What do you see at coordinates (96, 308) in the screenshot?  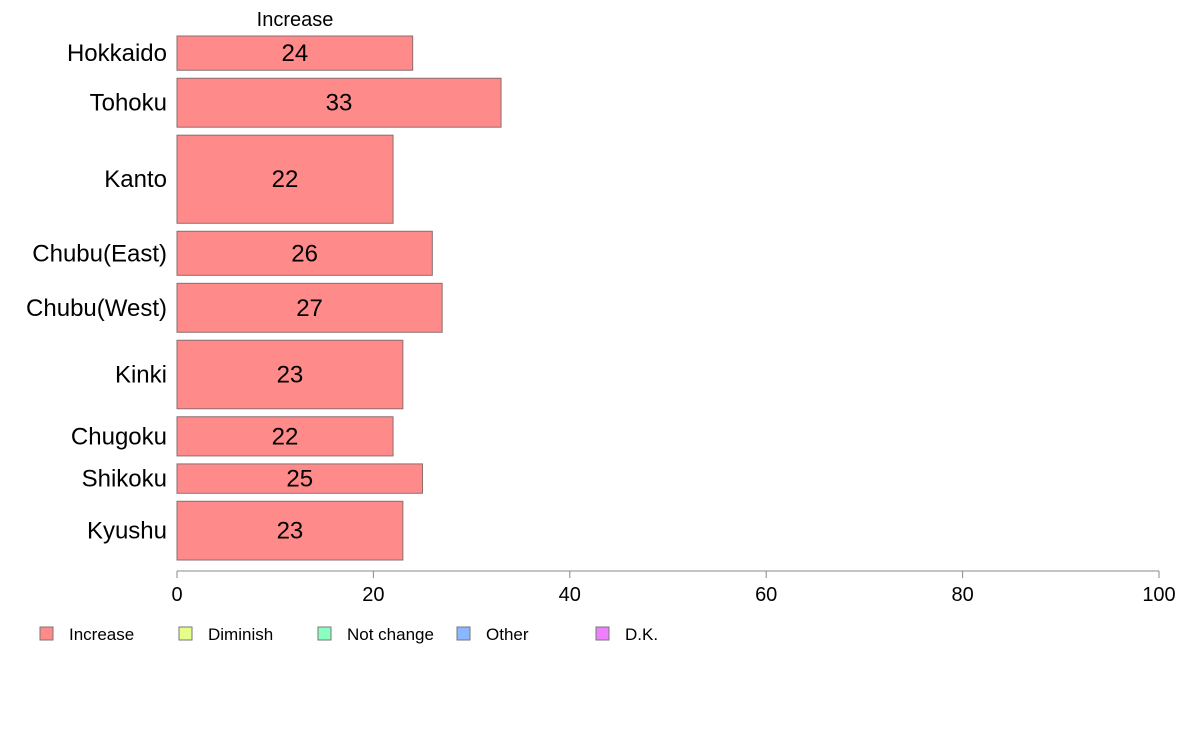 I see `category-label: Chubu(West)` at bounding box center [96, 308].